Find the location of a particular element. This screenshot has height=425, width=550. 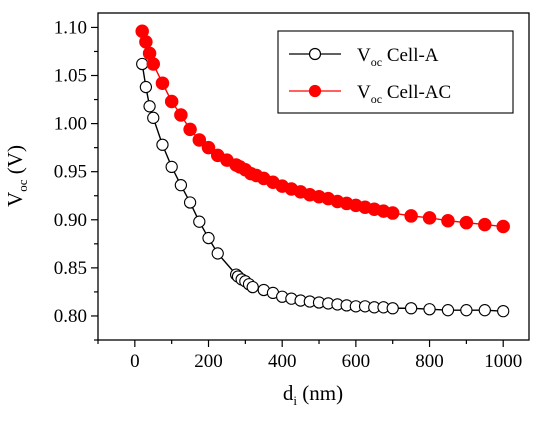

y-tick-label: 0.90 is located at coordinates (70, 220).